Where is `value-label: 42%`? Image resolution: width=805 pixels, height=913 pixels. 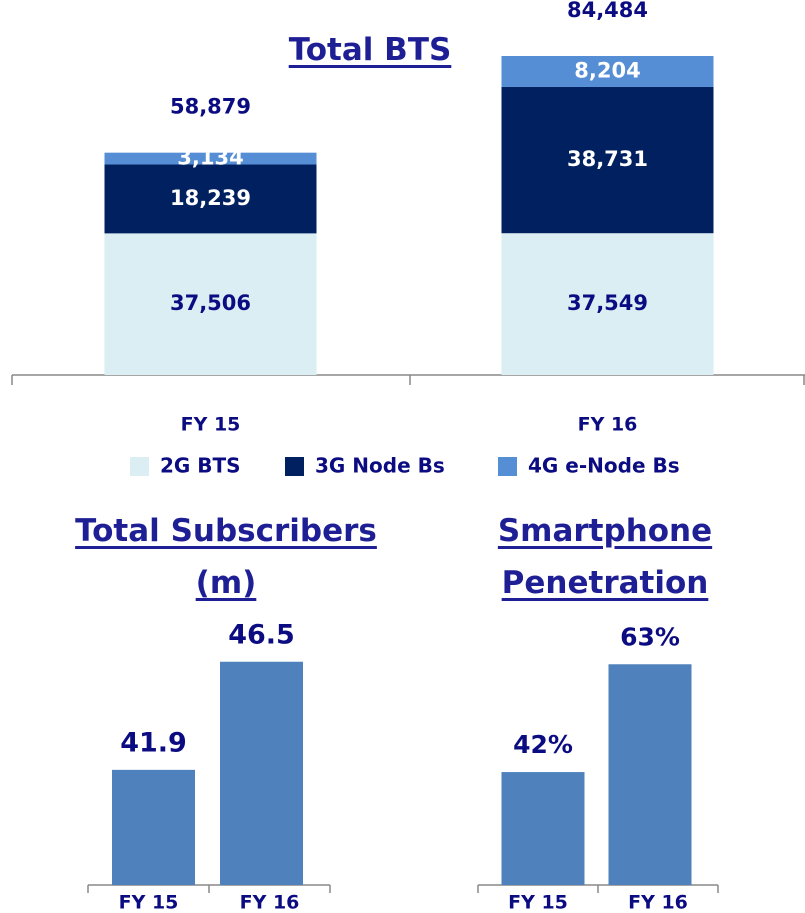
value-label: 42% is located at coordinates (543, 744).